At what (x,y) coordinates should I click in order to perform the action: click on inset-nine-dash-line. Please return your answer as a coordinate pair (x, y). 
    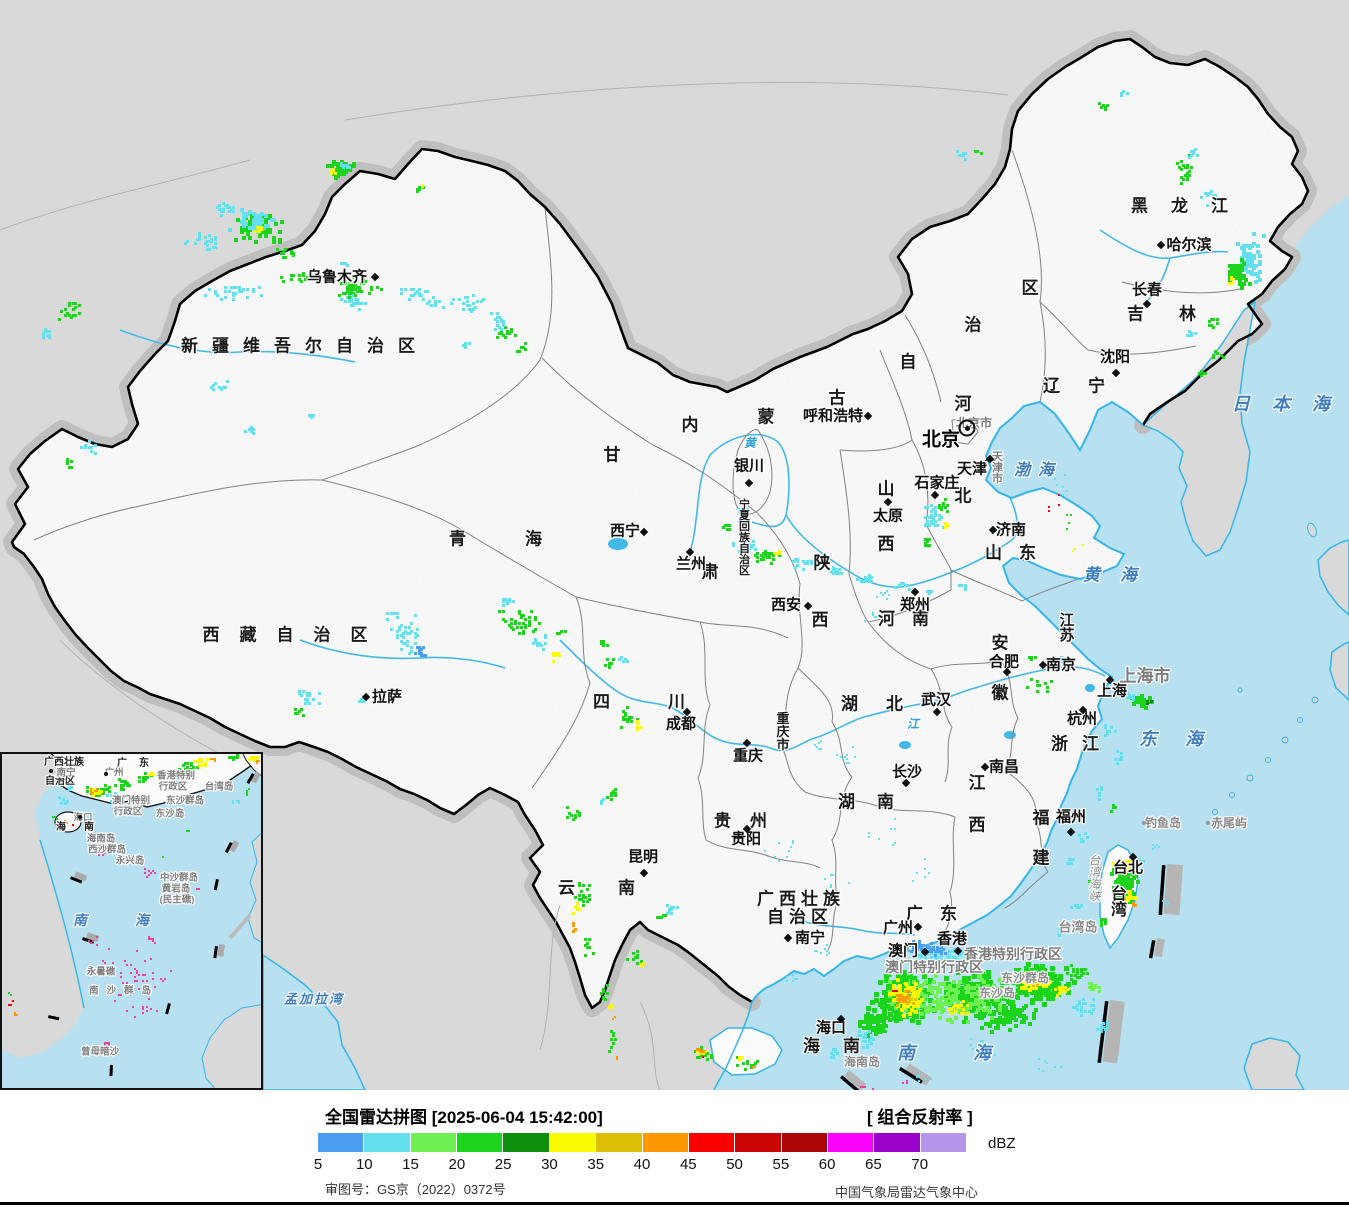
    Looking at the image, I should click on (154, 924).